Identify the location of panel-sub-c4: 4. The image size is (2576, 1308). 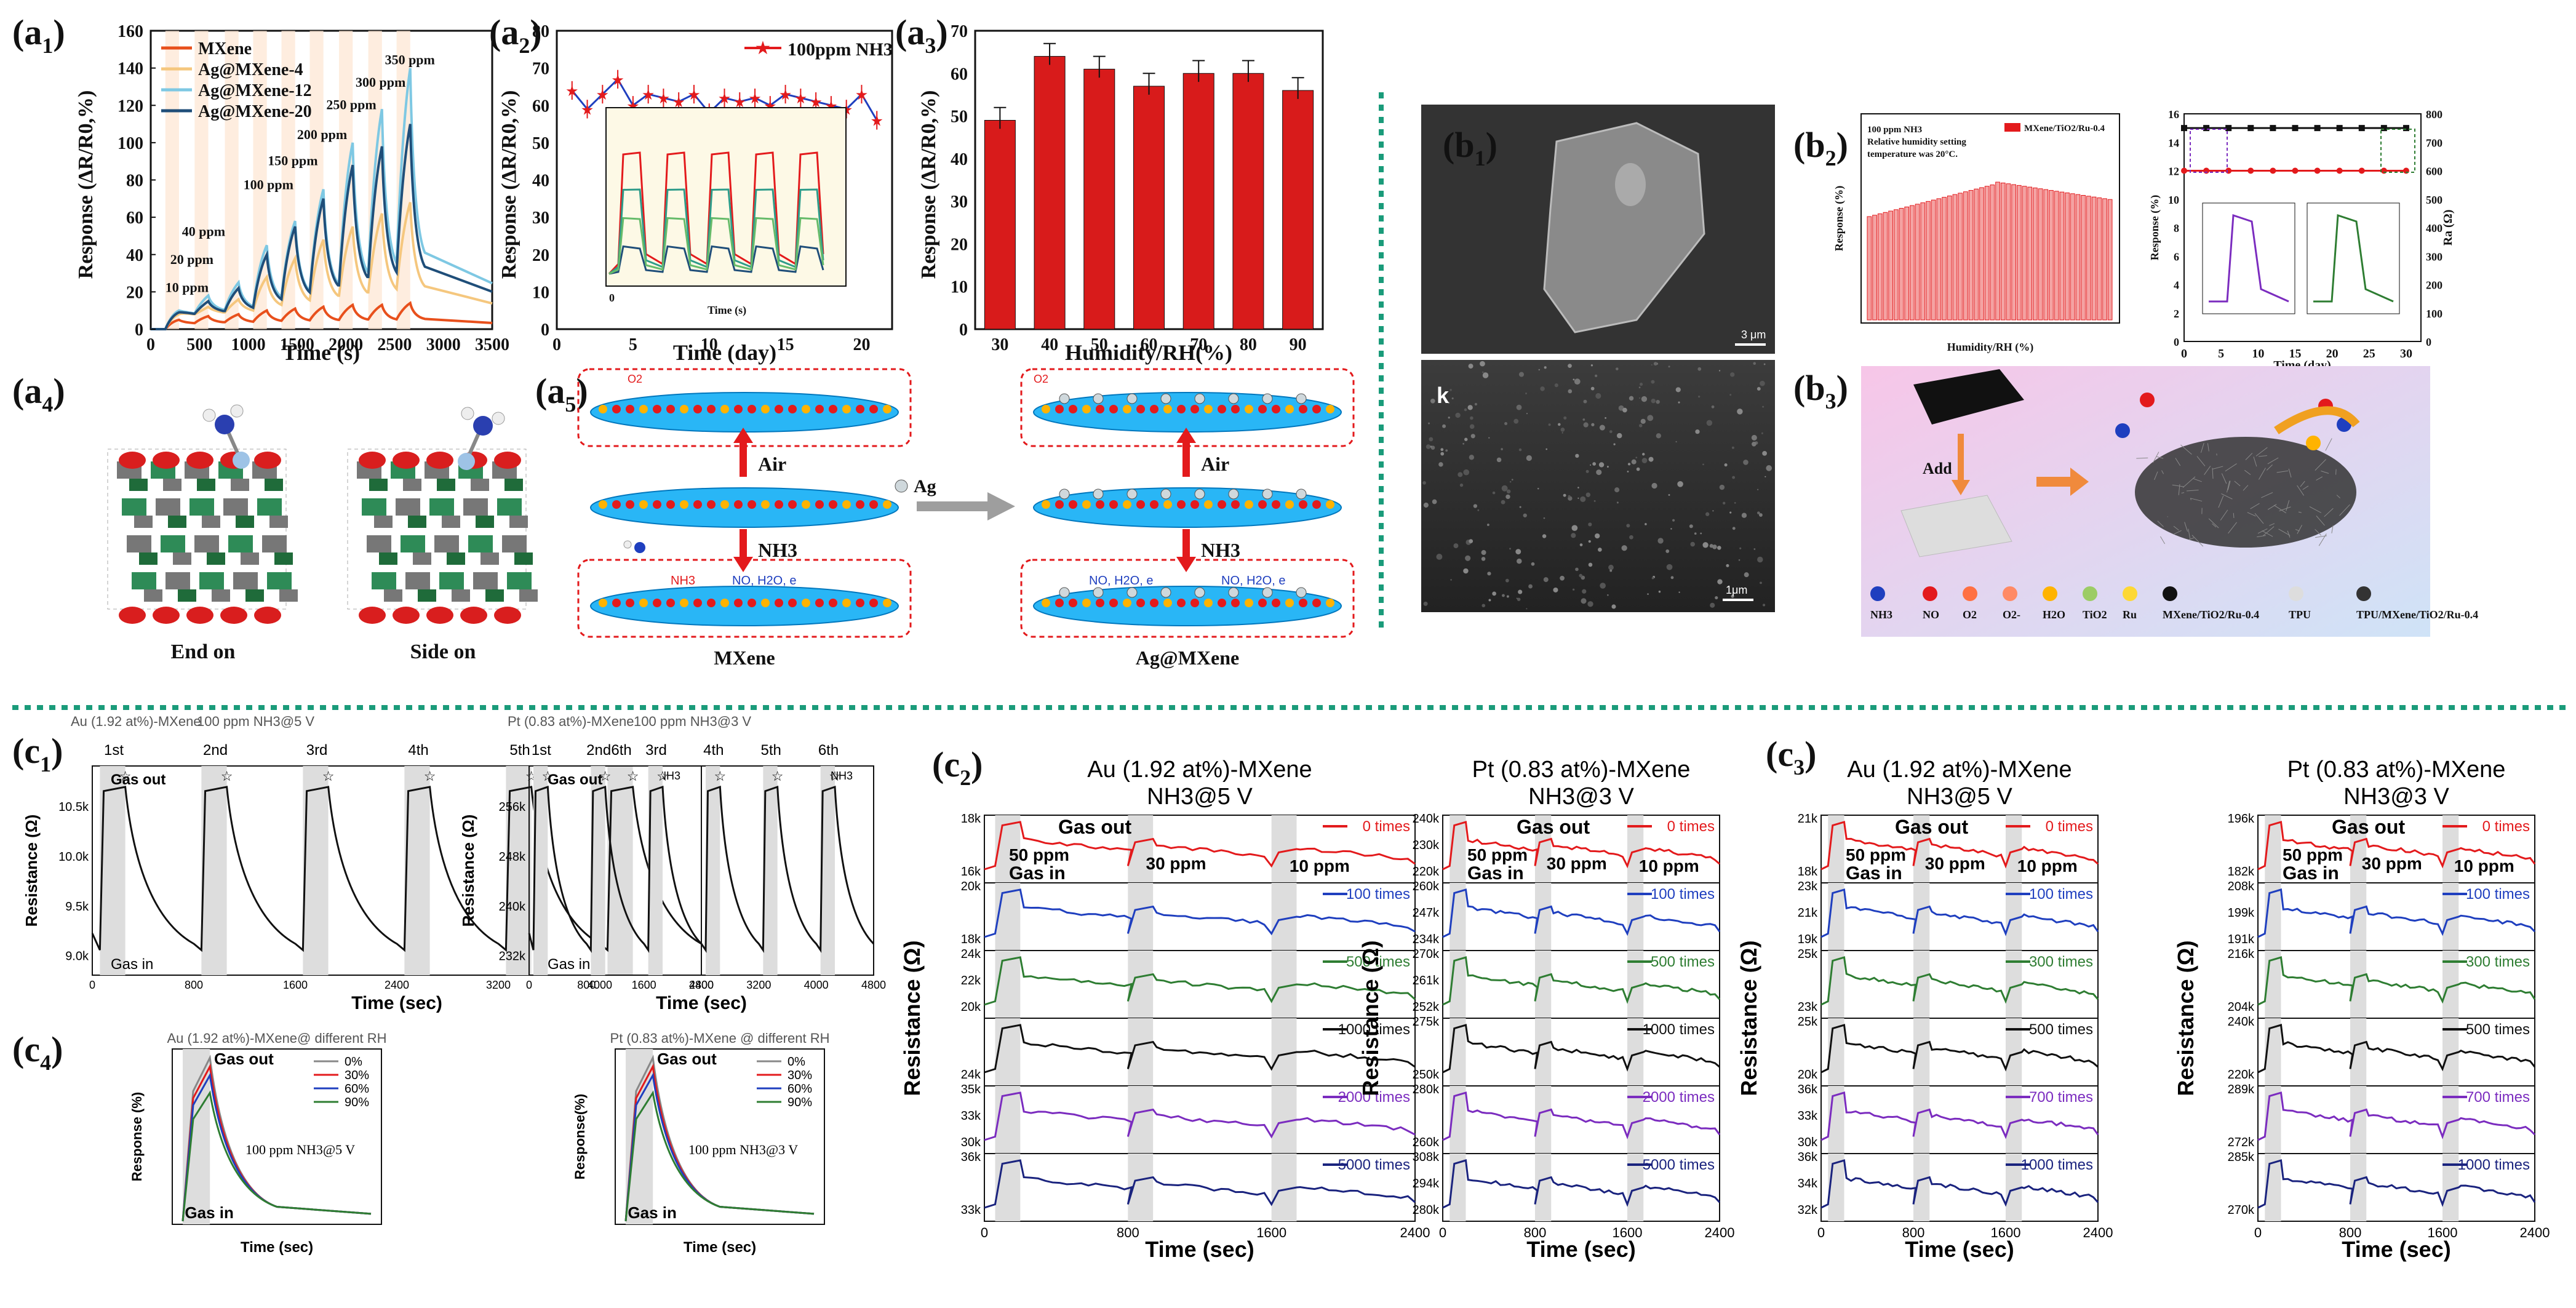
(45, 1062).